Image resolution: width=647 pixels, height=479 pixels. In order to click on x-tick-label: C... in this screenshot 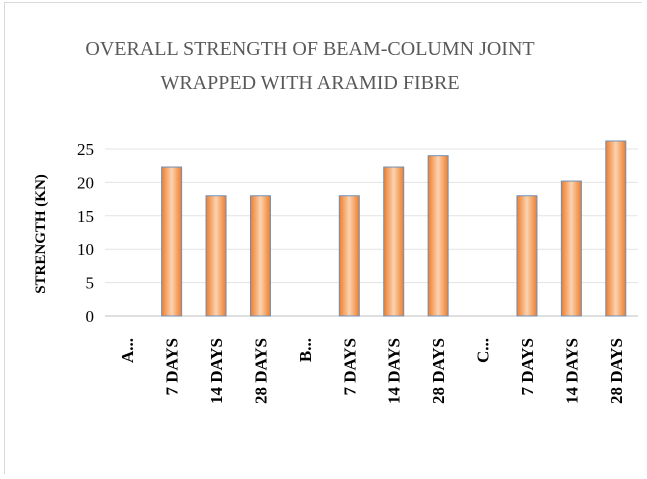, I will do `click(483, 350)`.